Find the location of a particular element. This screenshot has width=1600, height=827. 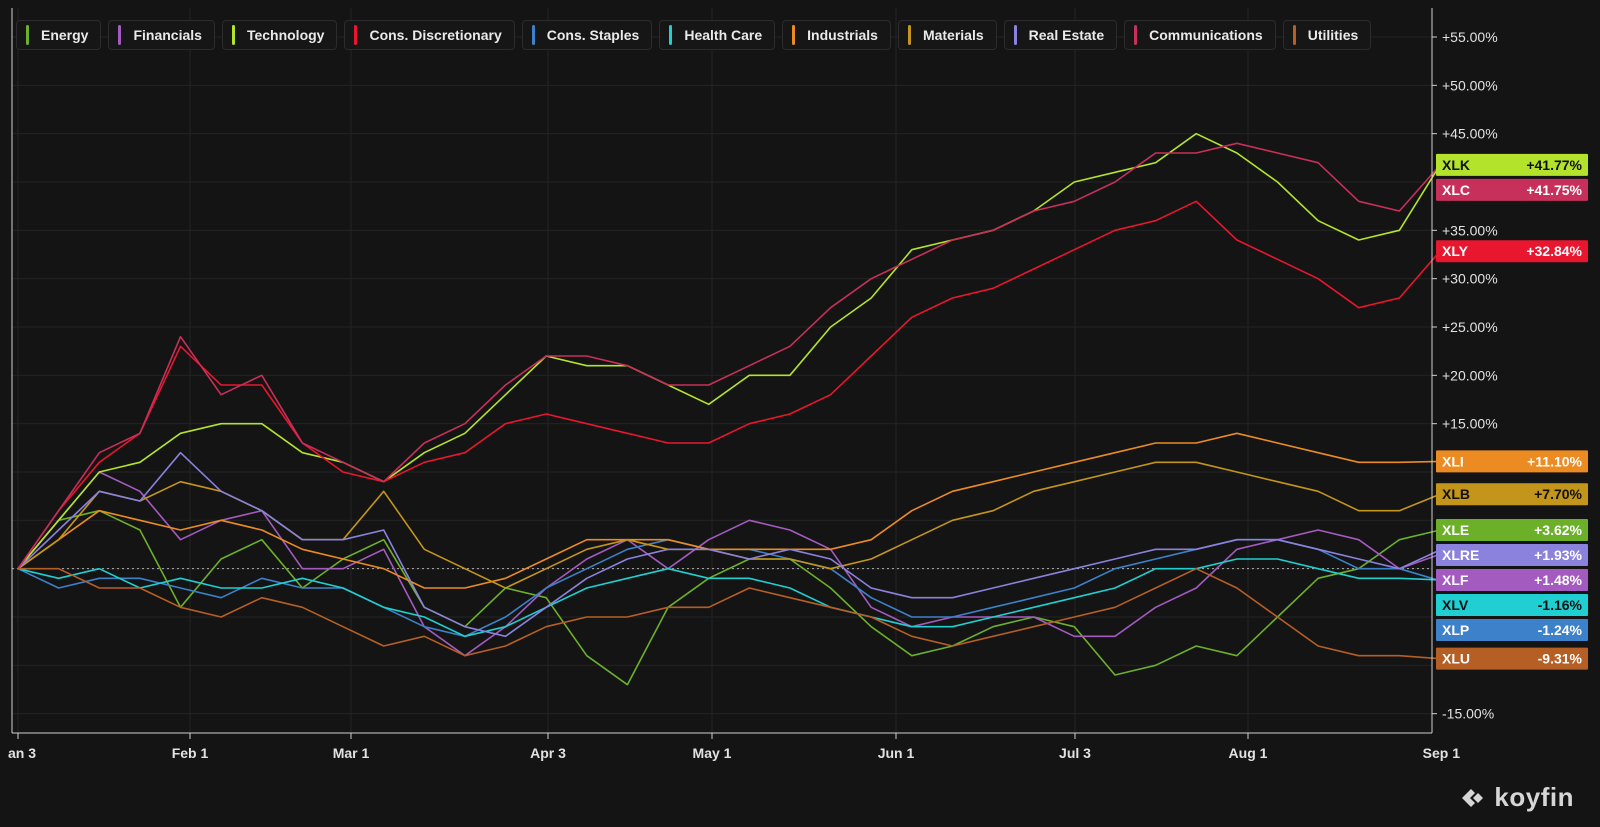

y-tick-label: +50.00% is located at coordinates (1470, 85).